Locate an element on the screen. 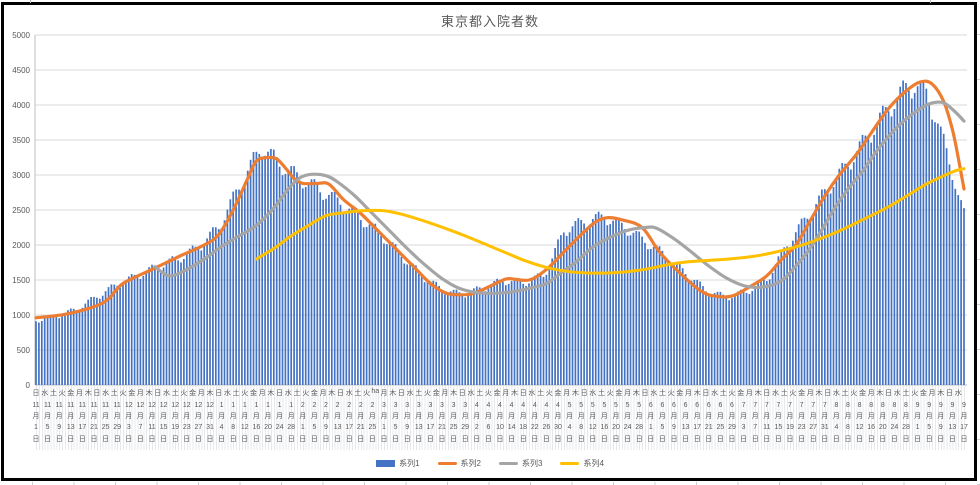  legend-item-series3: 系列3 is located at coordinates (520, 463).